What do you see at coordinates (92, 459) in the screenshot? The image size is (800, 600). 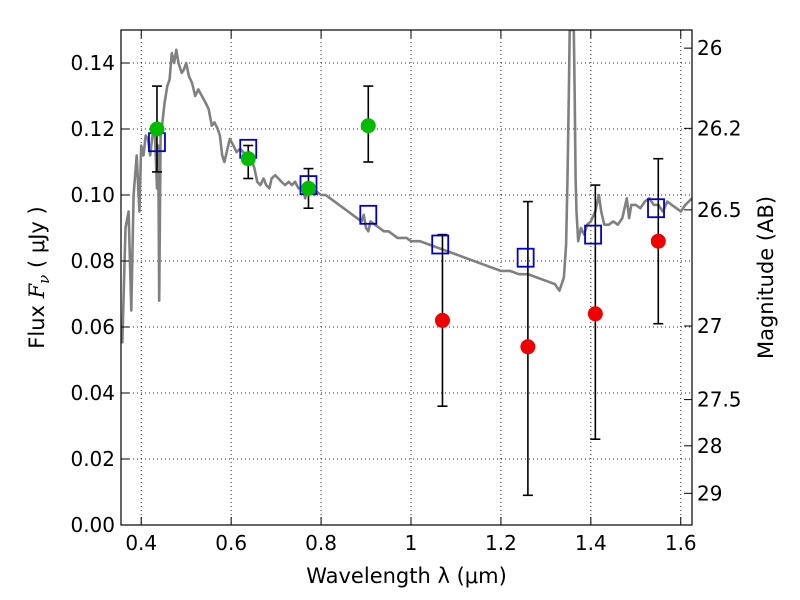 I see `y-tick-label: 0.02` at bounding box center [92, 459].